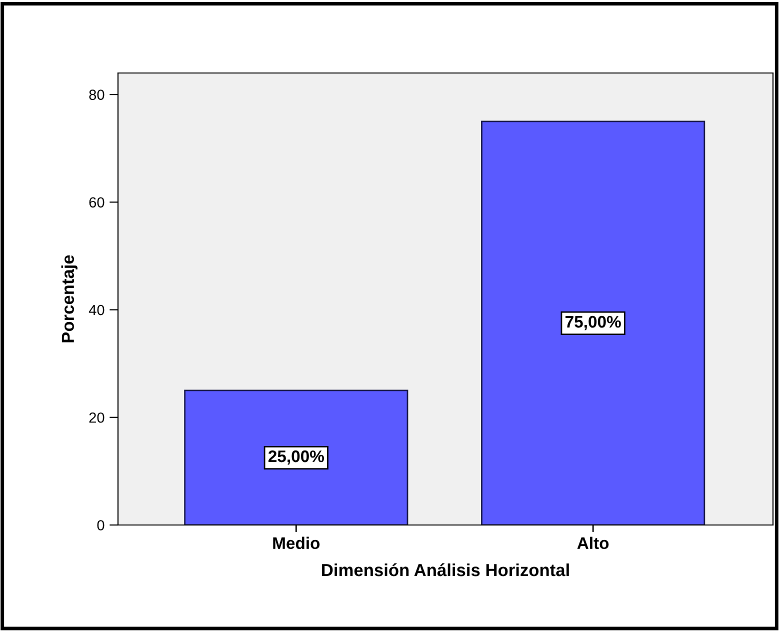  Describe the element at coordinates (593, 323) in the screenshot. I see `data-label: 75,00%` at that location.